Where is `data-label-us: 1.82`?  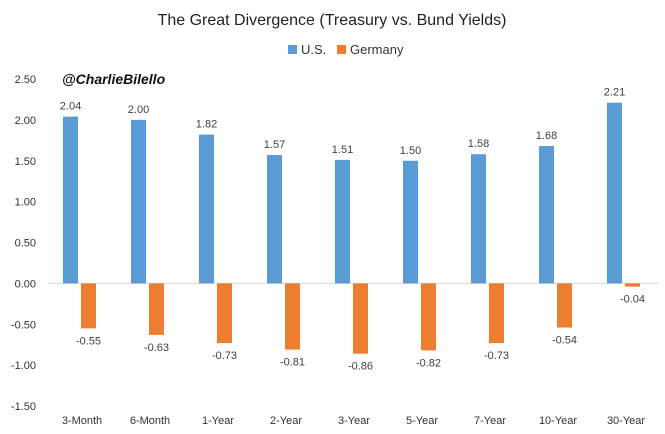 data-label-us: 1.82 is located at coordinates (206, 125).